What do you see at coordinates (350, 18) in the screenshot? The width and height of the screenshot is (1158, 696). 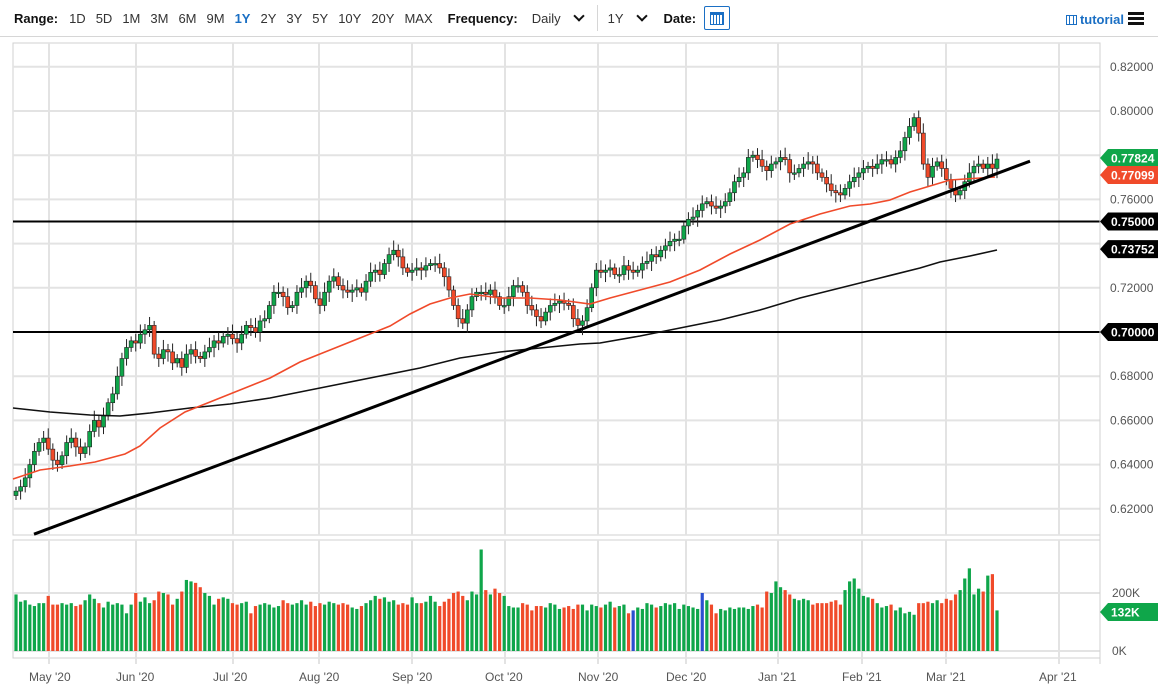 I see `range-10y: 10Y` at bounding box center [350, 18].